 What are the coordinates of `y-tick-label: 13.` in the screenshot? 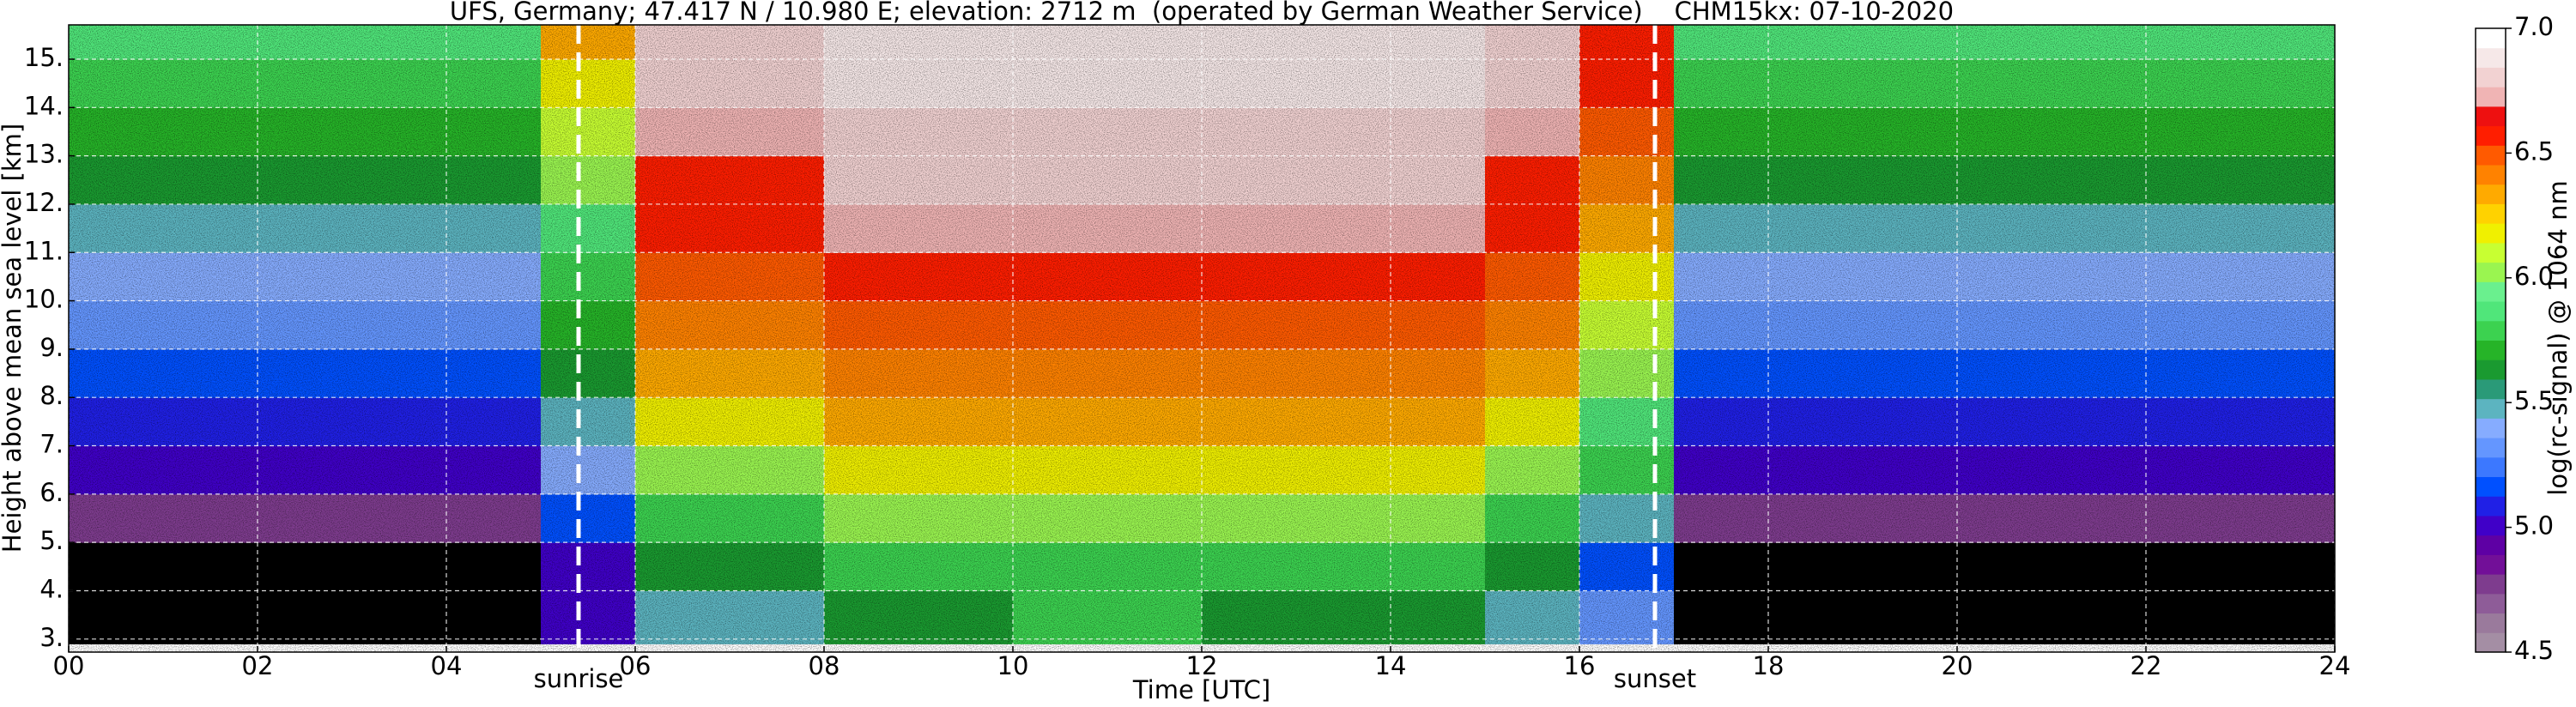 It's located at (44, 155).